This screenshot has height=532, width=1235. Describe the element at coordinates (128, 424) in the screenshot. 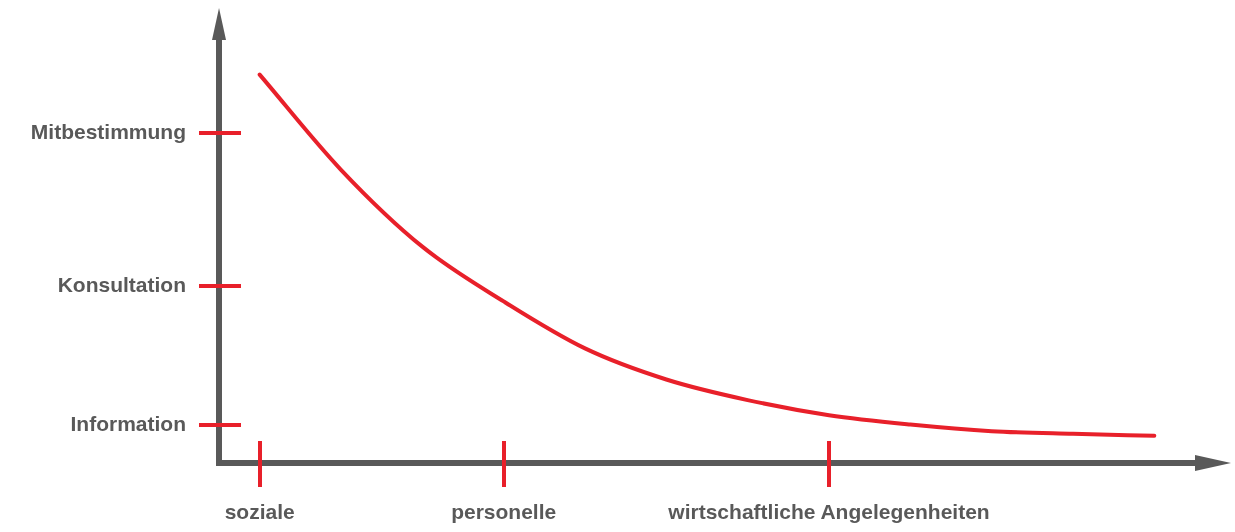

I see `text: Information` at that location.